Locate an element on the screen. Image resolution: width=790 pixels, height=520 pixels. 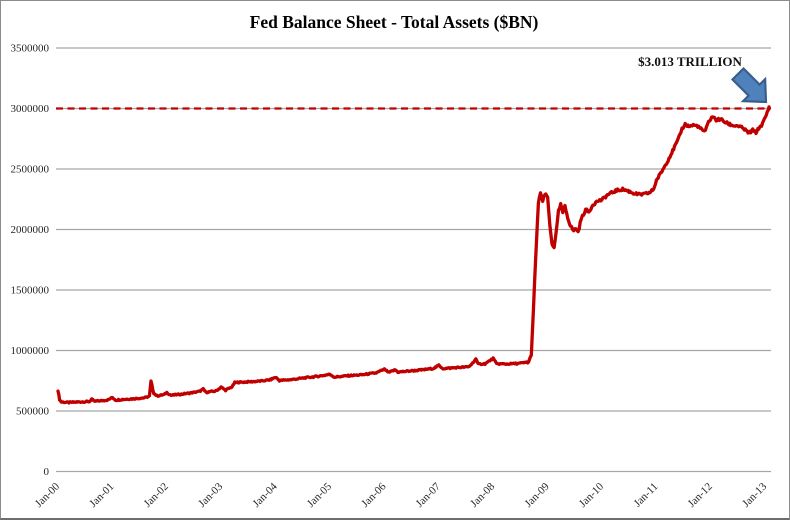
y-tick-label: 1000000 is located at coordinates (30, 351).